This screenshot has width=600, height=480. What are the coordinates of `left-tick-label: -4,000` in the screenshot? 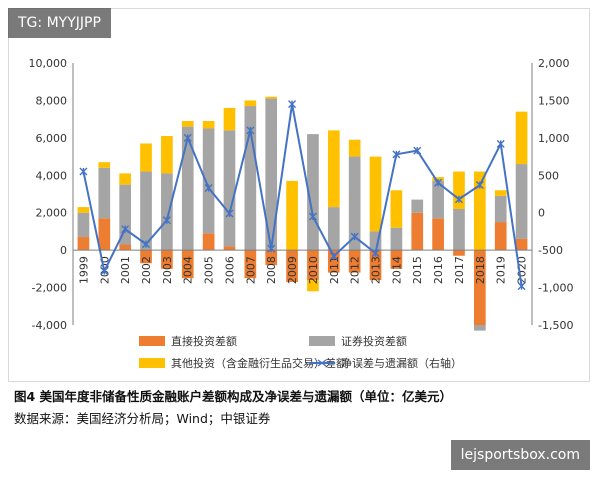 It's located at (49, 325).